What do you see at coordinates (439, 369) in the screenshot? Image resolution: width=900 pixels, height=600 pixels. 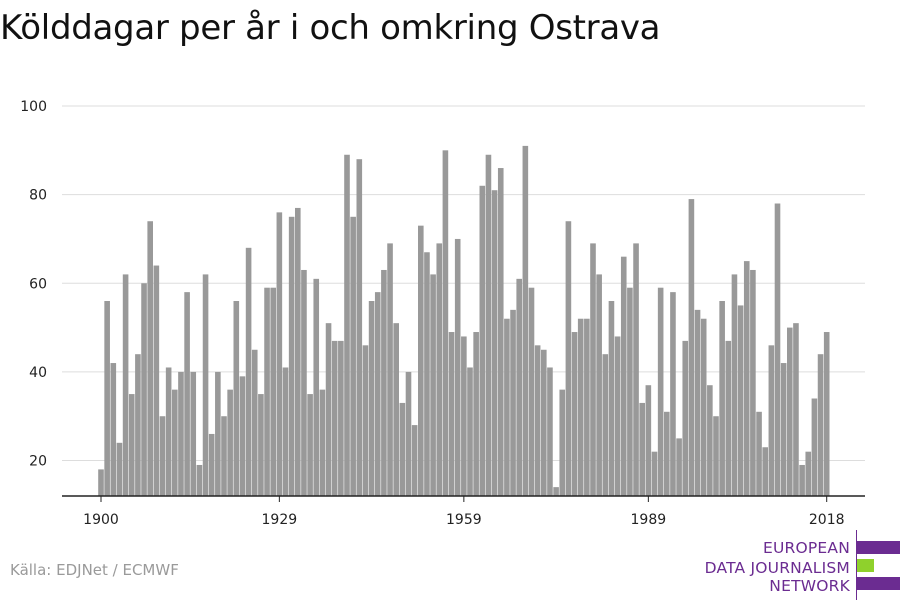 I see `bar-1955` at bounding box center [439, 369].